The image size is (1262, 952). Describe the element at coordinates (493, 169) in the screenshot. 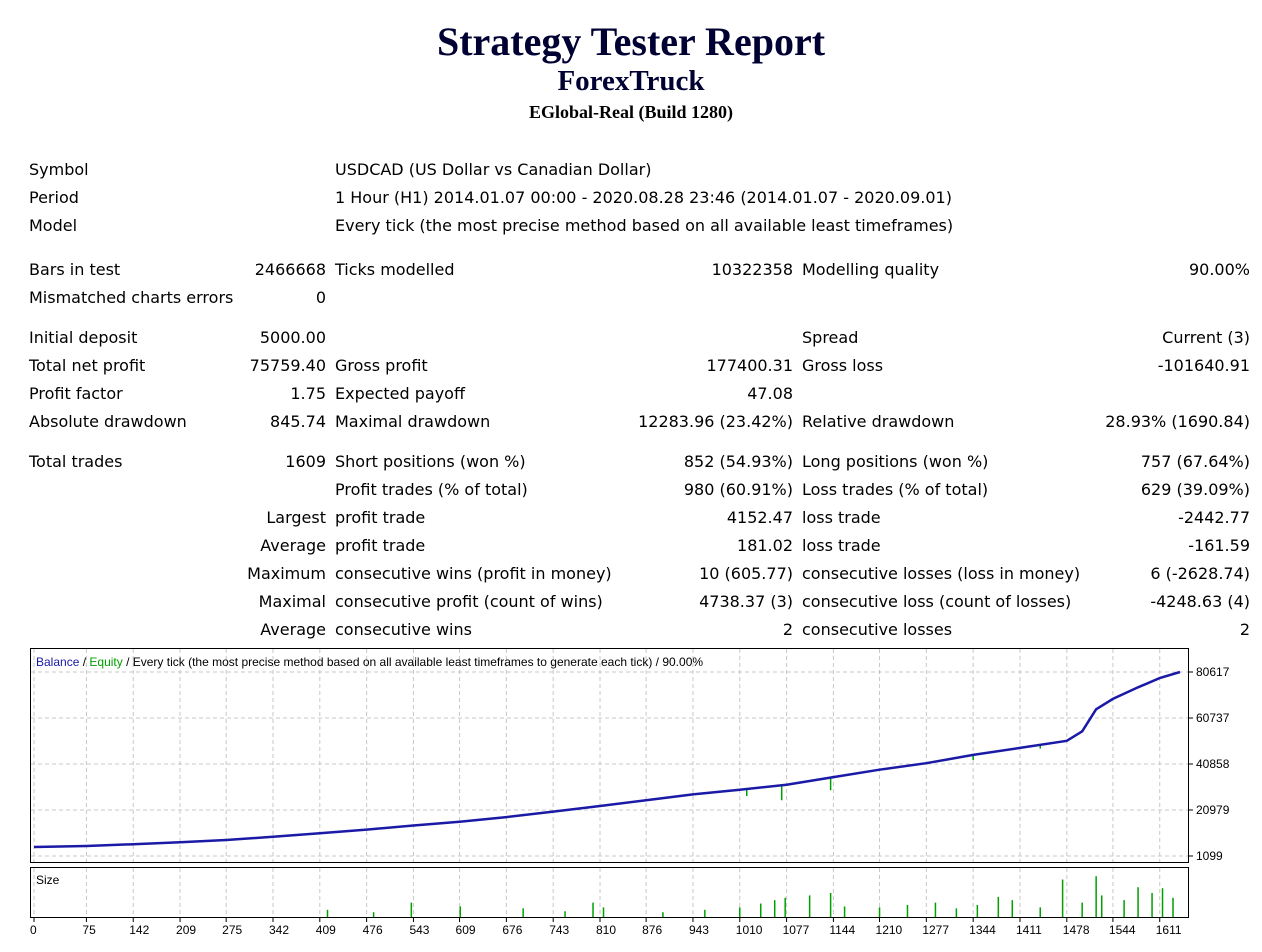

I see `symbol-value: USDCAD (US Dollar vs Canadian Dollar)` at that location.